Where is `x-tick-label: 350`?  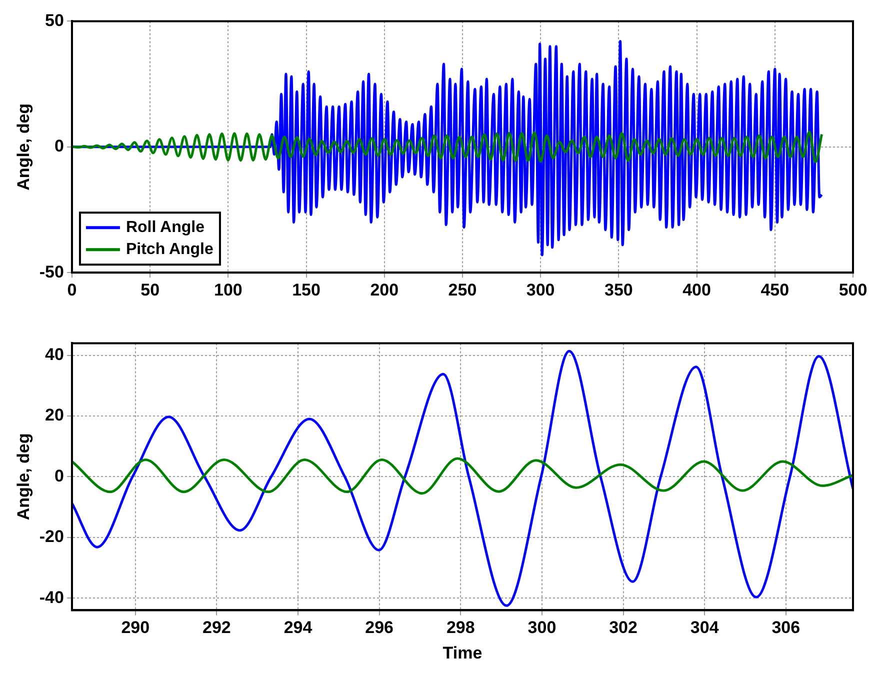
x-tick-label: 350 is located at coordinates (618, 290).